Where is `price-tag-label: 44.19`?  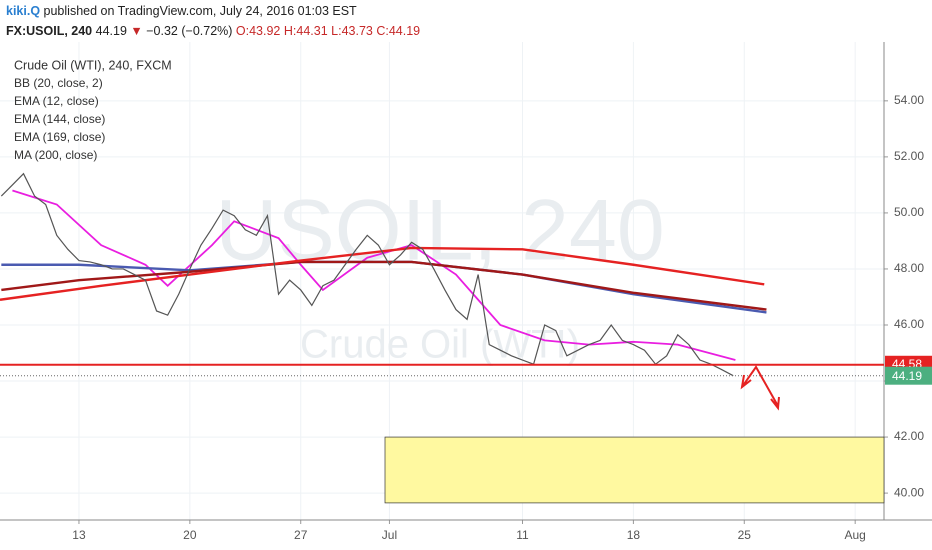 price-tag-label: 44.19 is located at coordinates (907, 376).